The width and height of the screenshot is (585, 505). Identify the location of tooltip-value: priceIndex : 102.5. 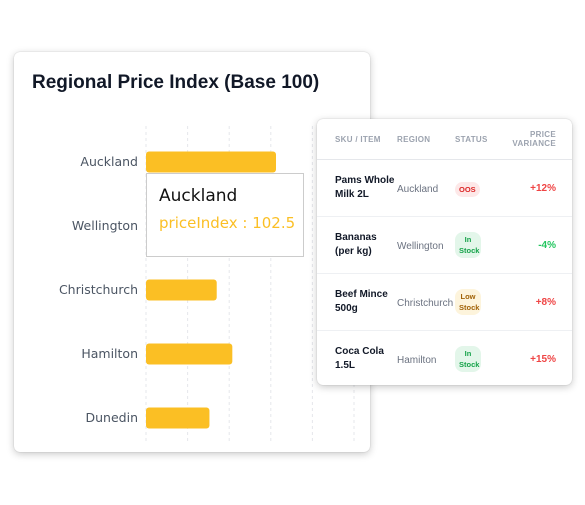
(227, 223).